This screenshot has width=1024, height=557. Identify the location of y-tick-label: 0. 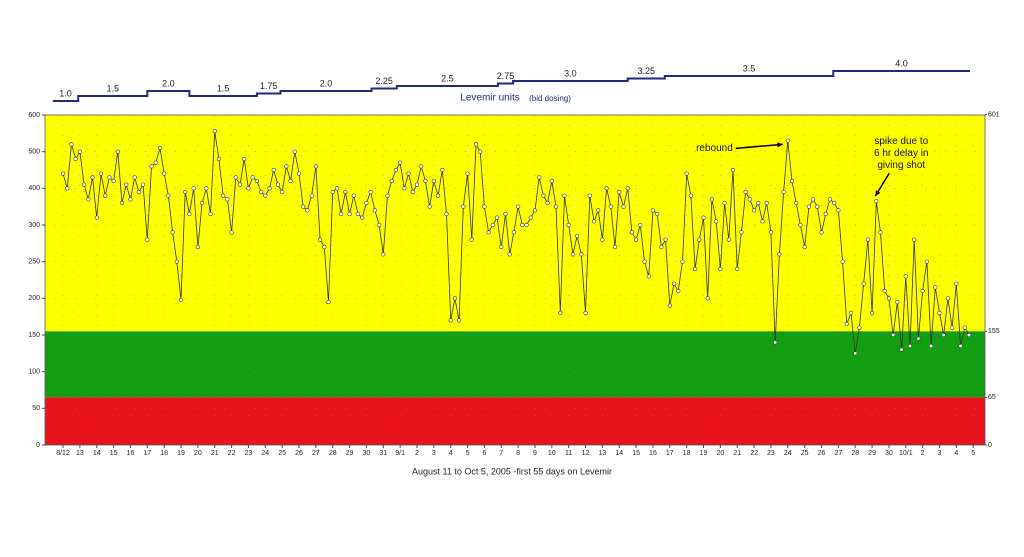
(38, 445).